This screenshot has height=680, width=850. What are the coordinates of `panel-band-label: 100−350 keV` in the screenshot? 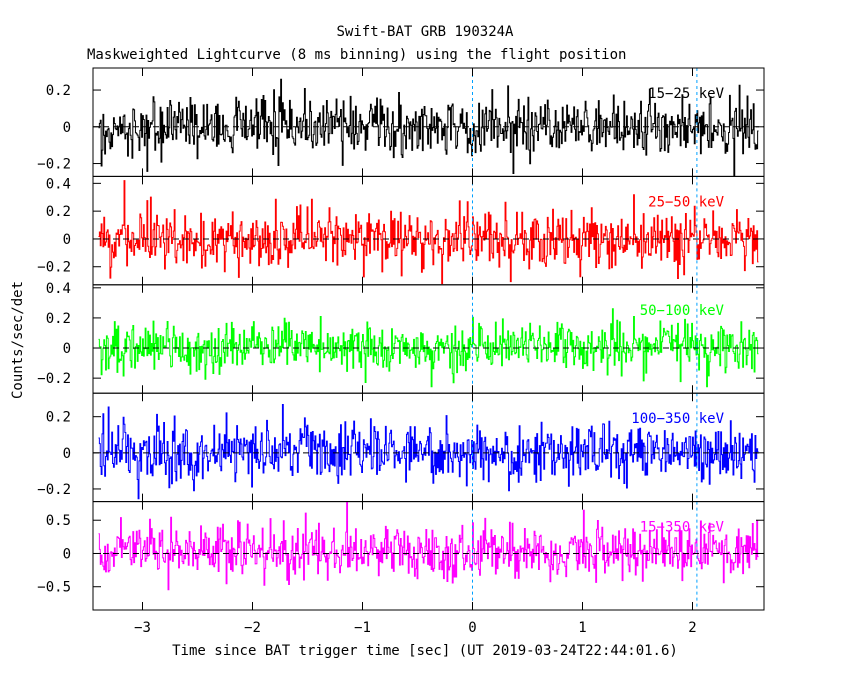 It's located at (677, 419).